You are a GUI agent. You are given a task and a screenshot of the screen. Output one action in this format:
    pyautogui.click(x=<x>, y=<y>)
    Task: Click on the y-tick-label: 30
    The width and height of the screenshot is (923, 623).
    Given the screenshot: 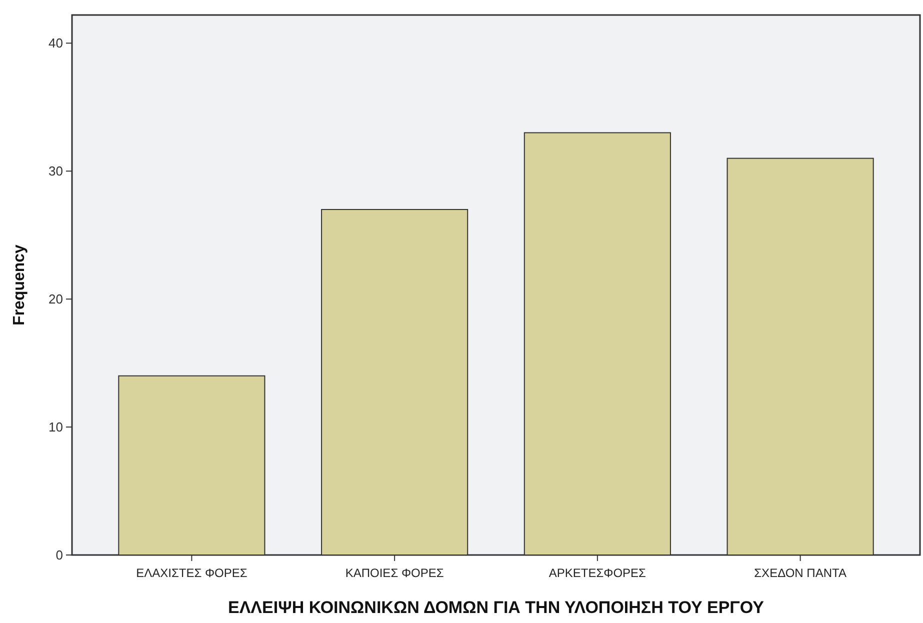 What is the action you would take?
    pyautogui.click(x=55, y=171)
    